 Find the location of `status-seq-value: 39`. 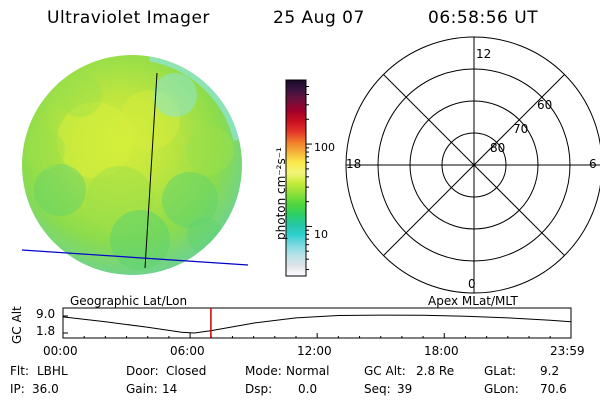

status-seq-value: 39 is located at coordinates (405, 389).